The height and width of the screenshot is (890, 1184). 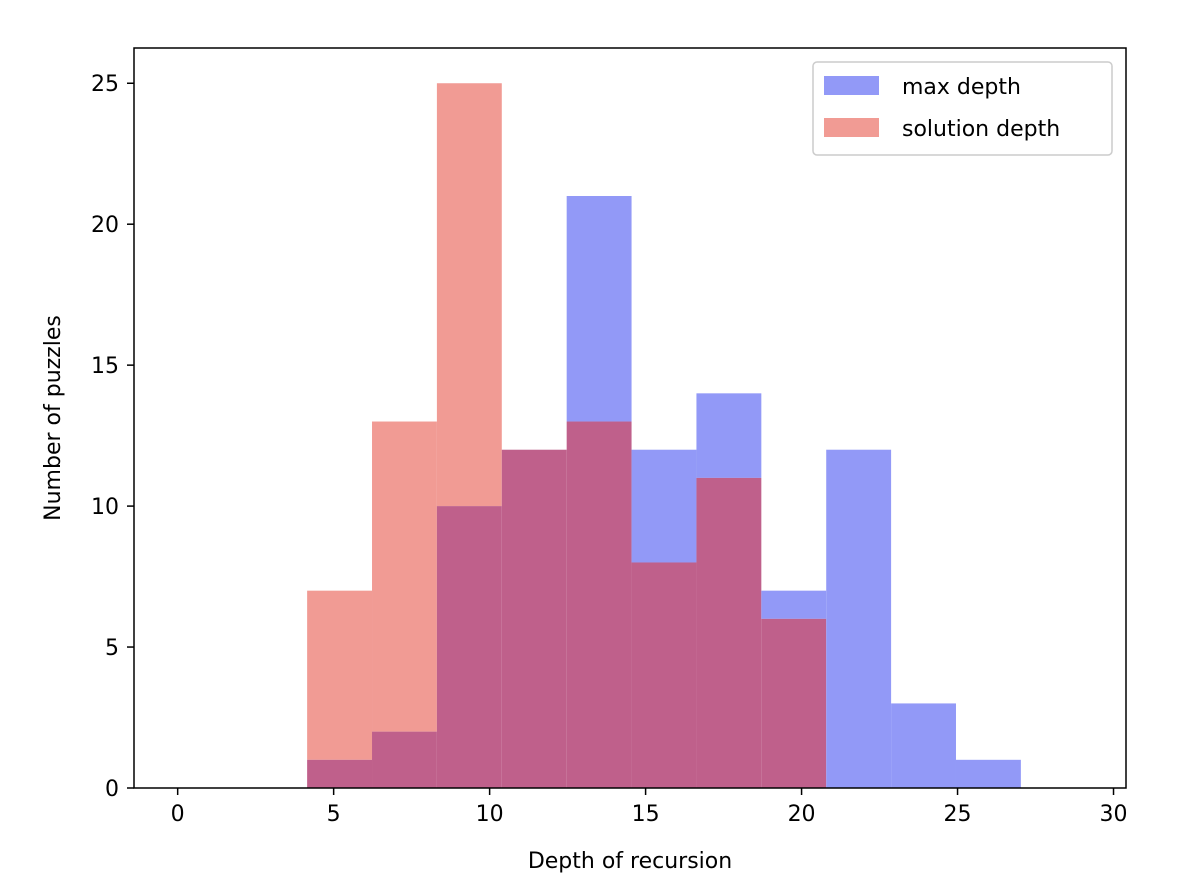 I want to click on x-tick-label-30: 30, so click(x=1114, y=814).